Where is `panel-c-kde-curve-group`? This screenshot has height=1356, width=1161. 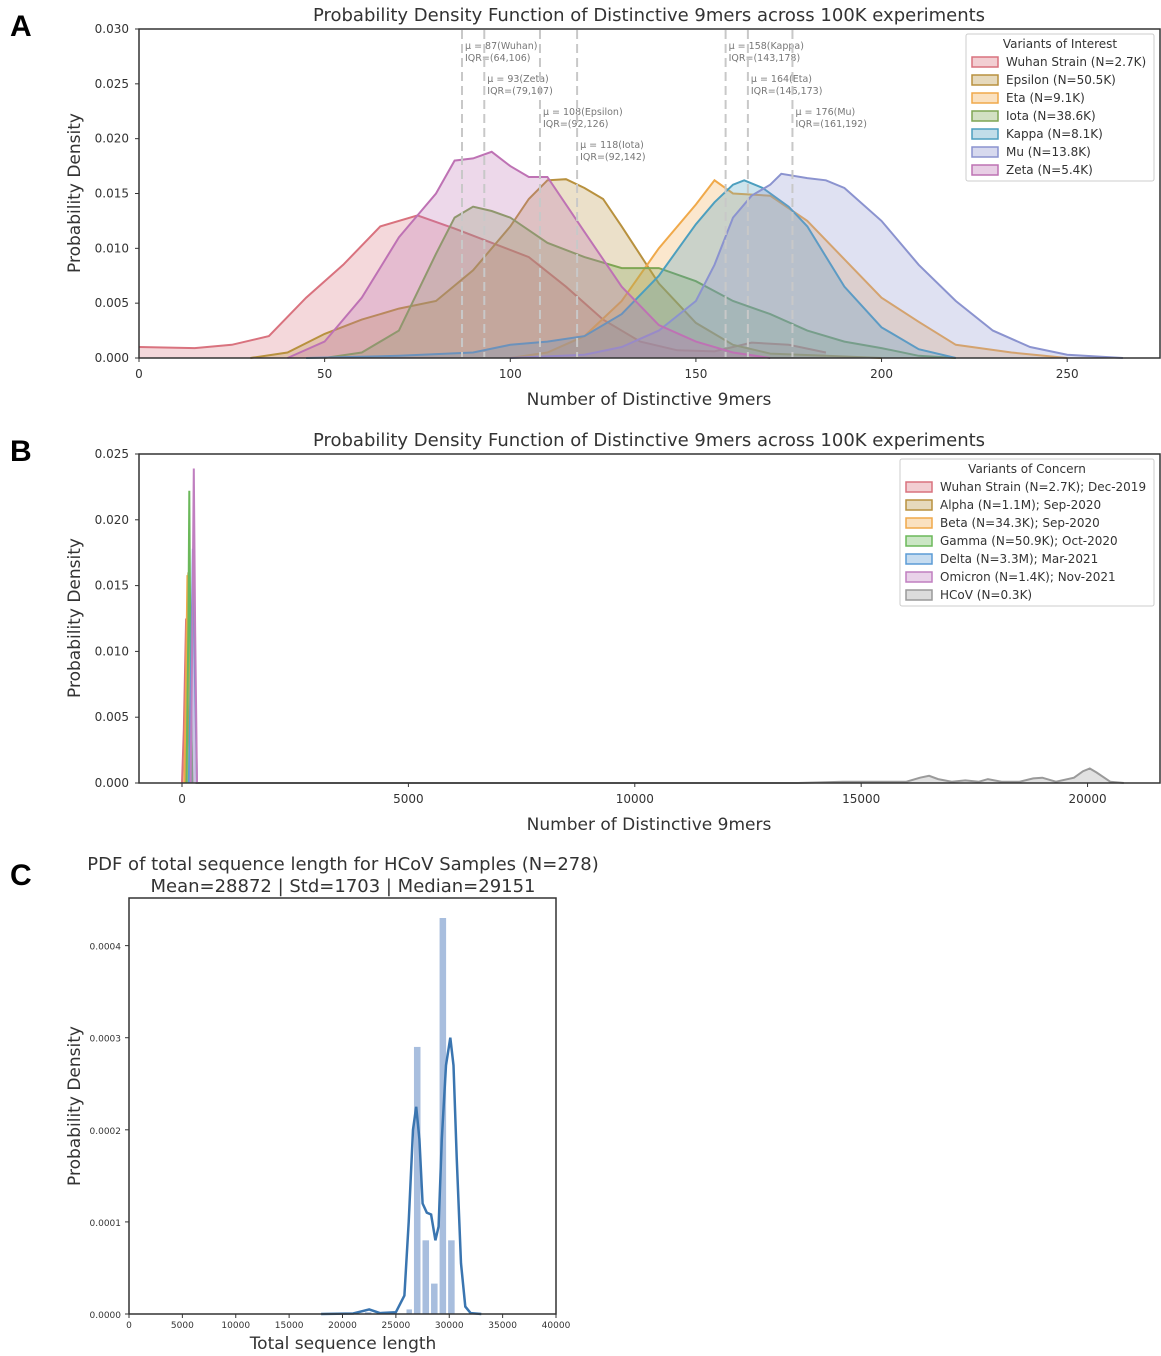 panel-c-kde-curve-group is located at coordinates (401, 1176).